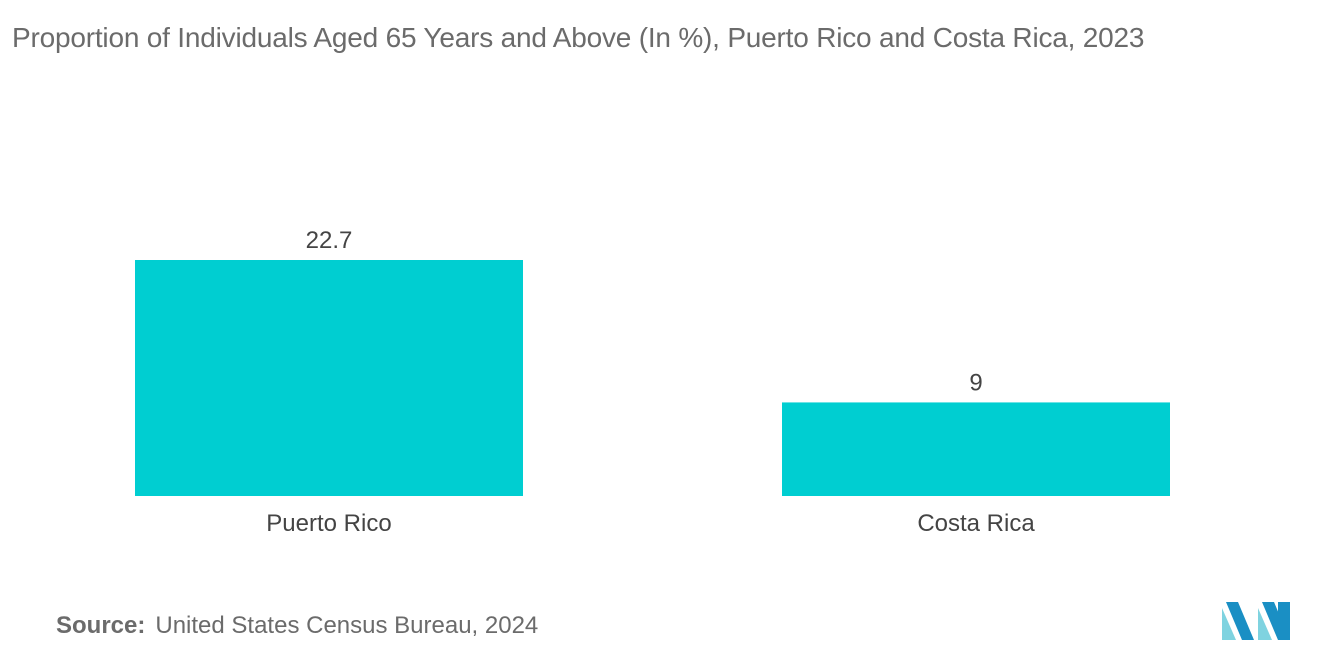 The image size is (1320, 665). Describe the element at coordinates (328, 523) in the screenshot. I see `category-label-puerto-rico: Puerto Rico` at that location.